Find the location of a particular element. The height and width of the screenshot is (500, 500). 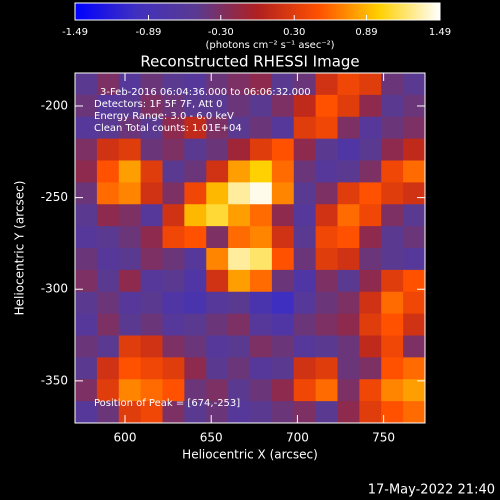

x-axis-label: Heliocentric X (arcsec) is located at coordinates (250, 455).